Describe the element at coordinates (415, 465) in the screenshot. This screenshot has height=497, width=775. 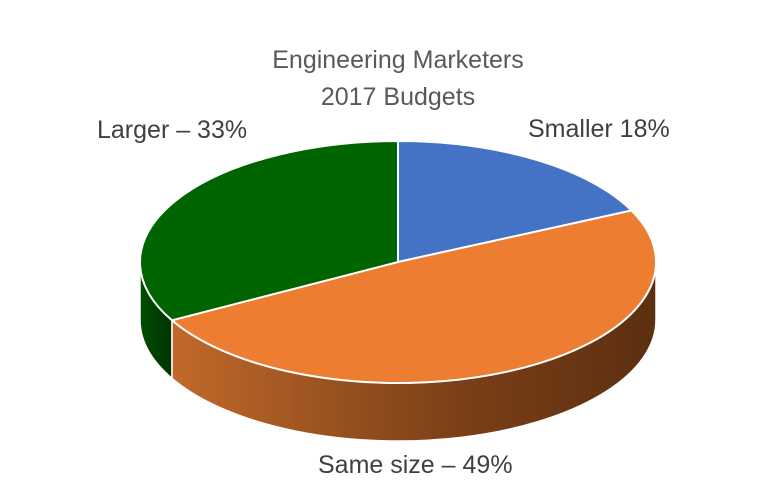
I see `slice-label-same-size: Same size – 49%` at that location.